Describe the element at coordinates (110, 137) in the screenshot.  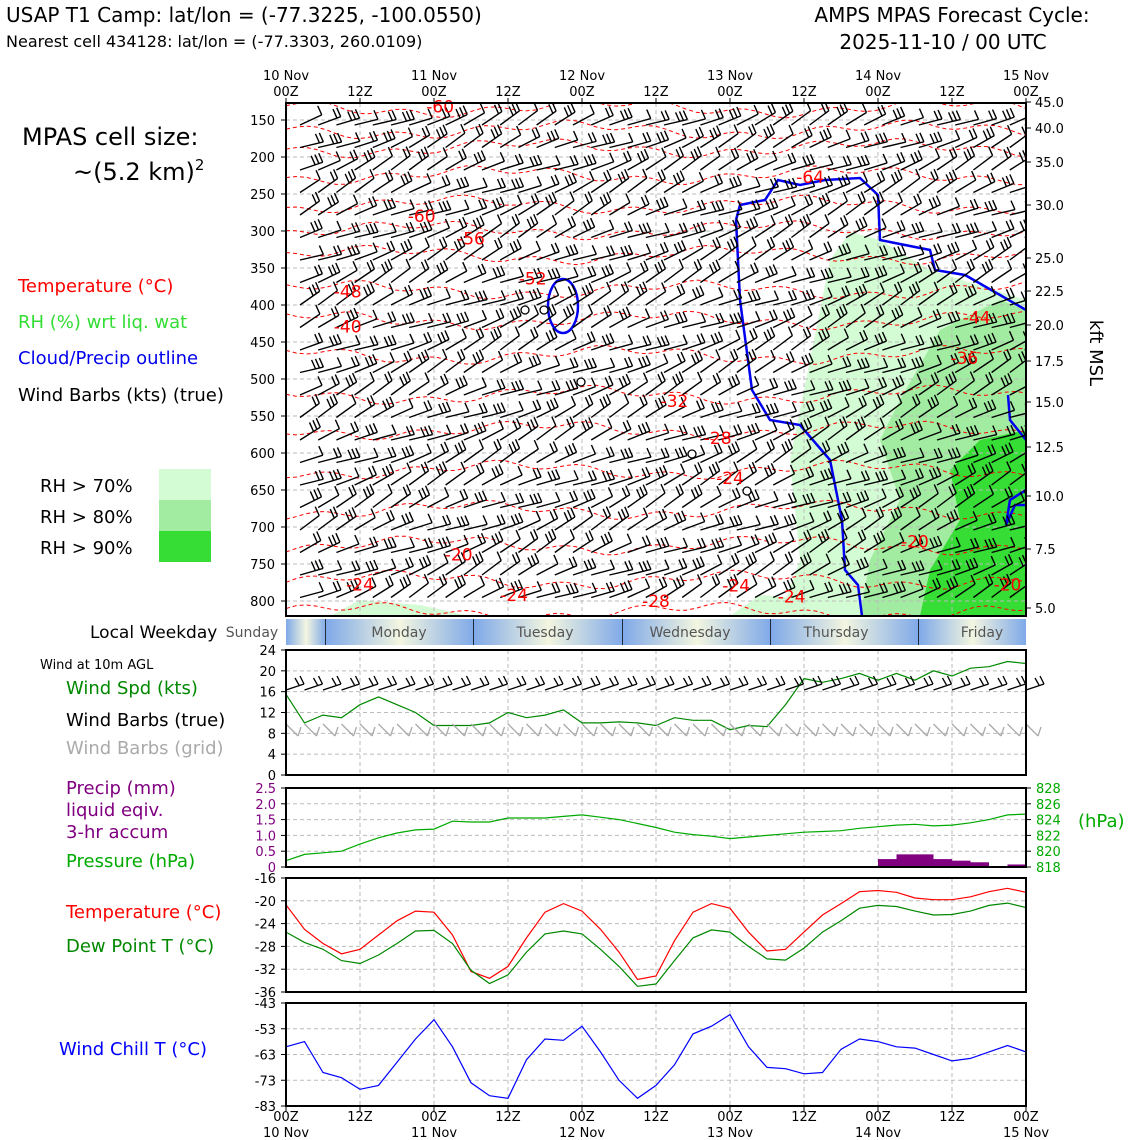
I see `cell-size-label: MPAS cell size:` at that location.